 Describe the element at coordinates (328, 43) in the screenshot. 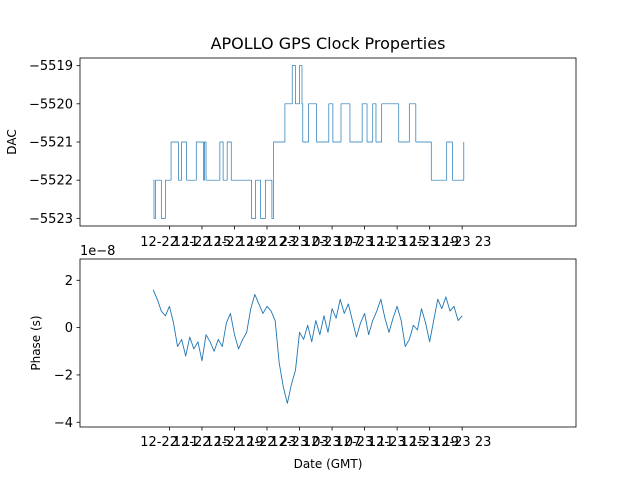

I see `chart-title: APOLLO GPS Clock Properties` at that location.